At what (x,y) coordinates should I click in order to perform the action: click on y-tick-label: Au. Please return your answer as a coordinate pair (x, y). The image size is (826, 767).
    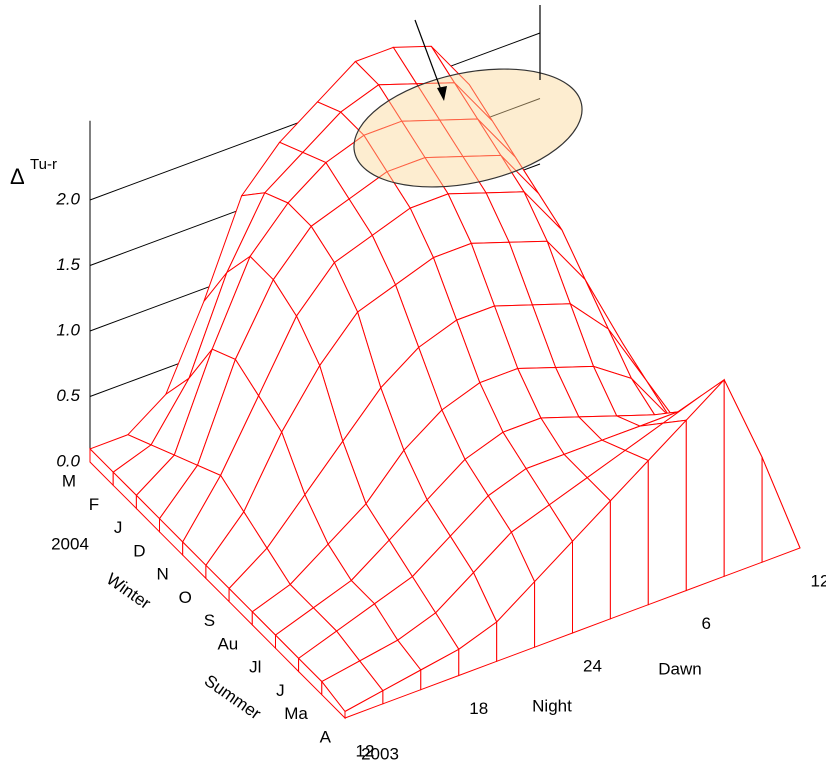
    Looking at the image, I should click on (227, 643).